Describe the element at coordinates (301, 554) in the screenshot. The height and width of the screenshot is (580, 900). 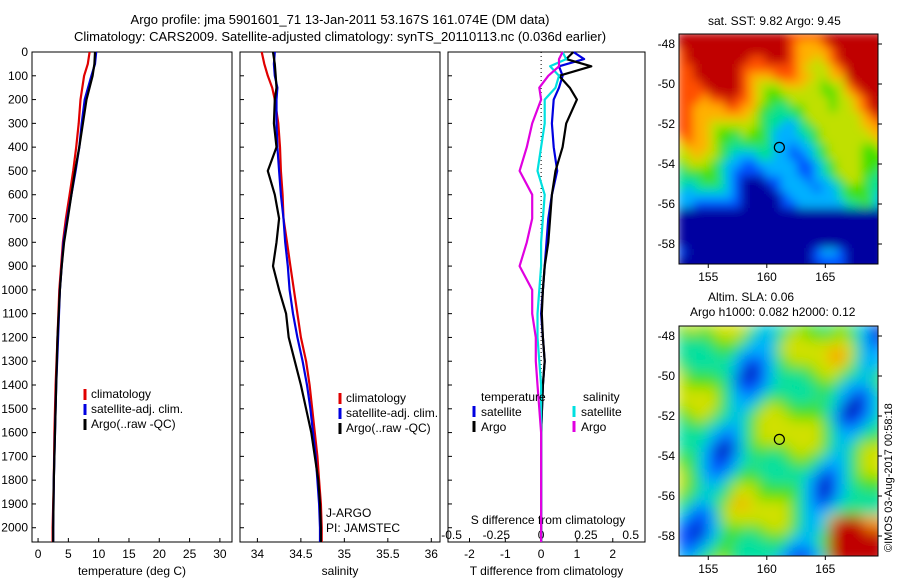
I see `salinity-tick-label: 34.5` at that location.